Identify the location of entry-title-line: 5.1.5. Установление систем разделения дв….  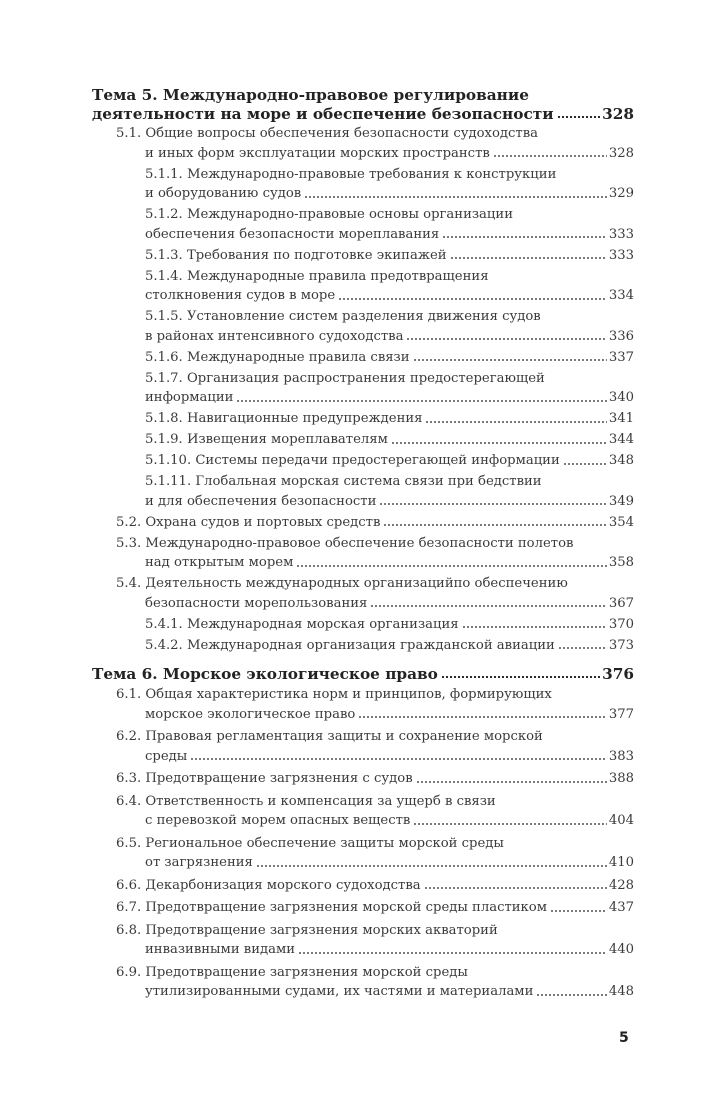
(343, 316).